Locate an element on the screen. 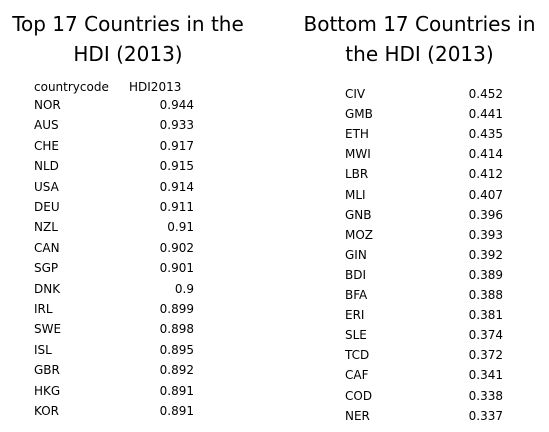 This screenshot has height=432, width=549. table-row: SWE 0.898 is located at coordinates (114, 329).